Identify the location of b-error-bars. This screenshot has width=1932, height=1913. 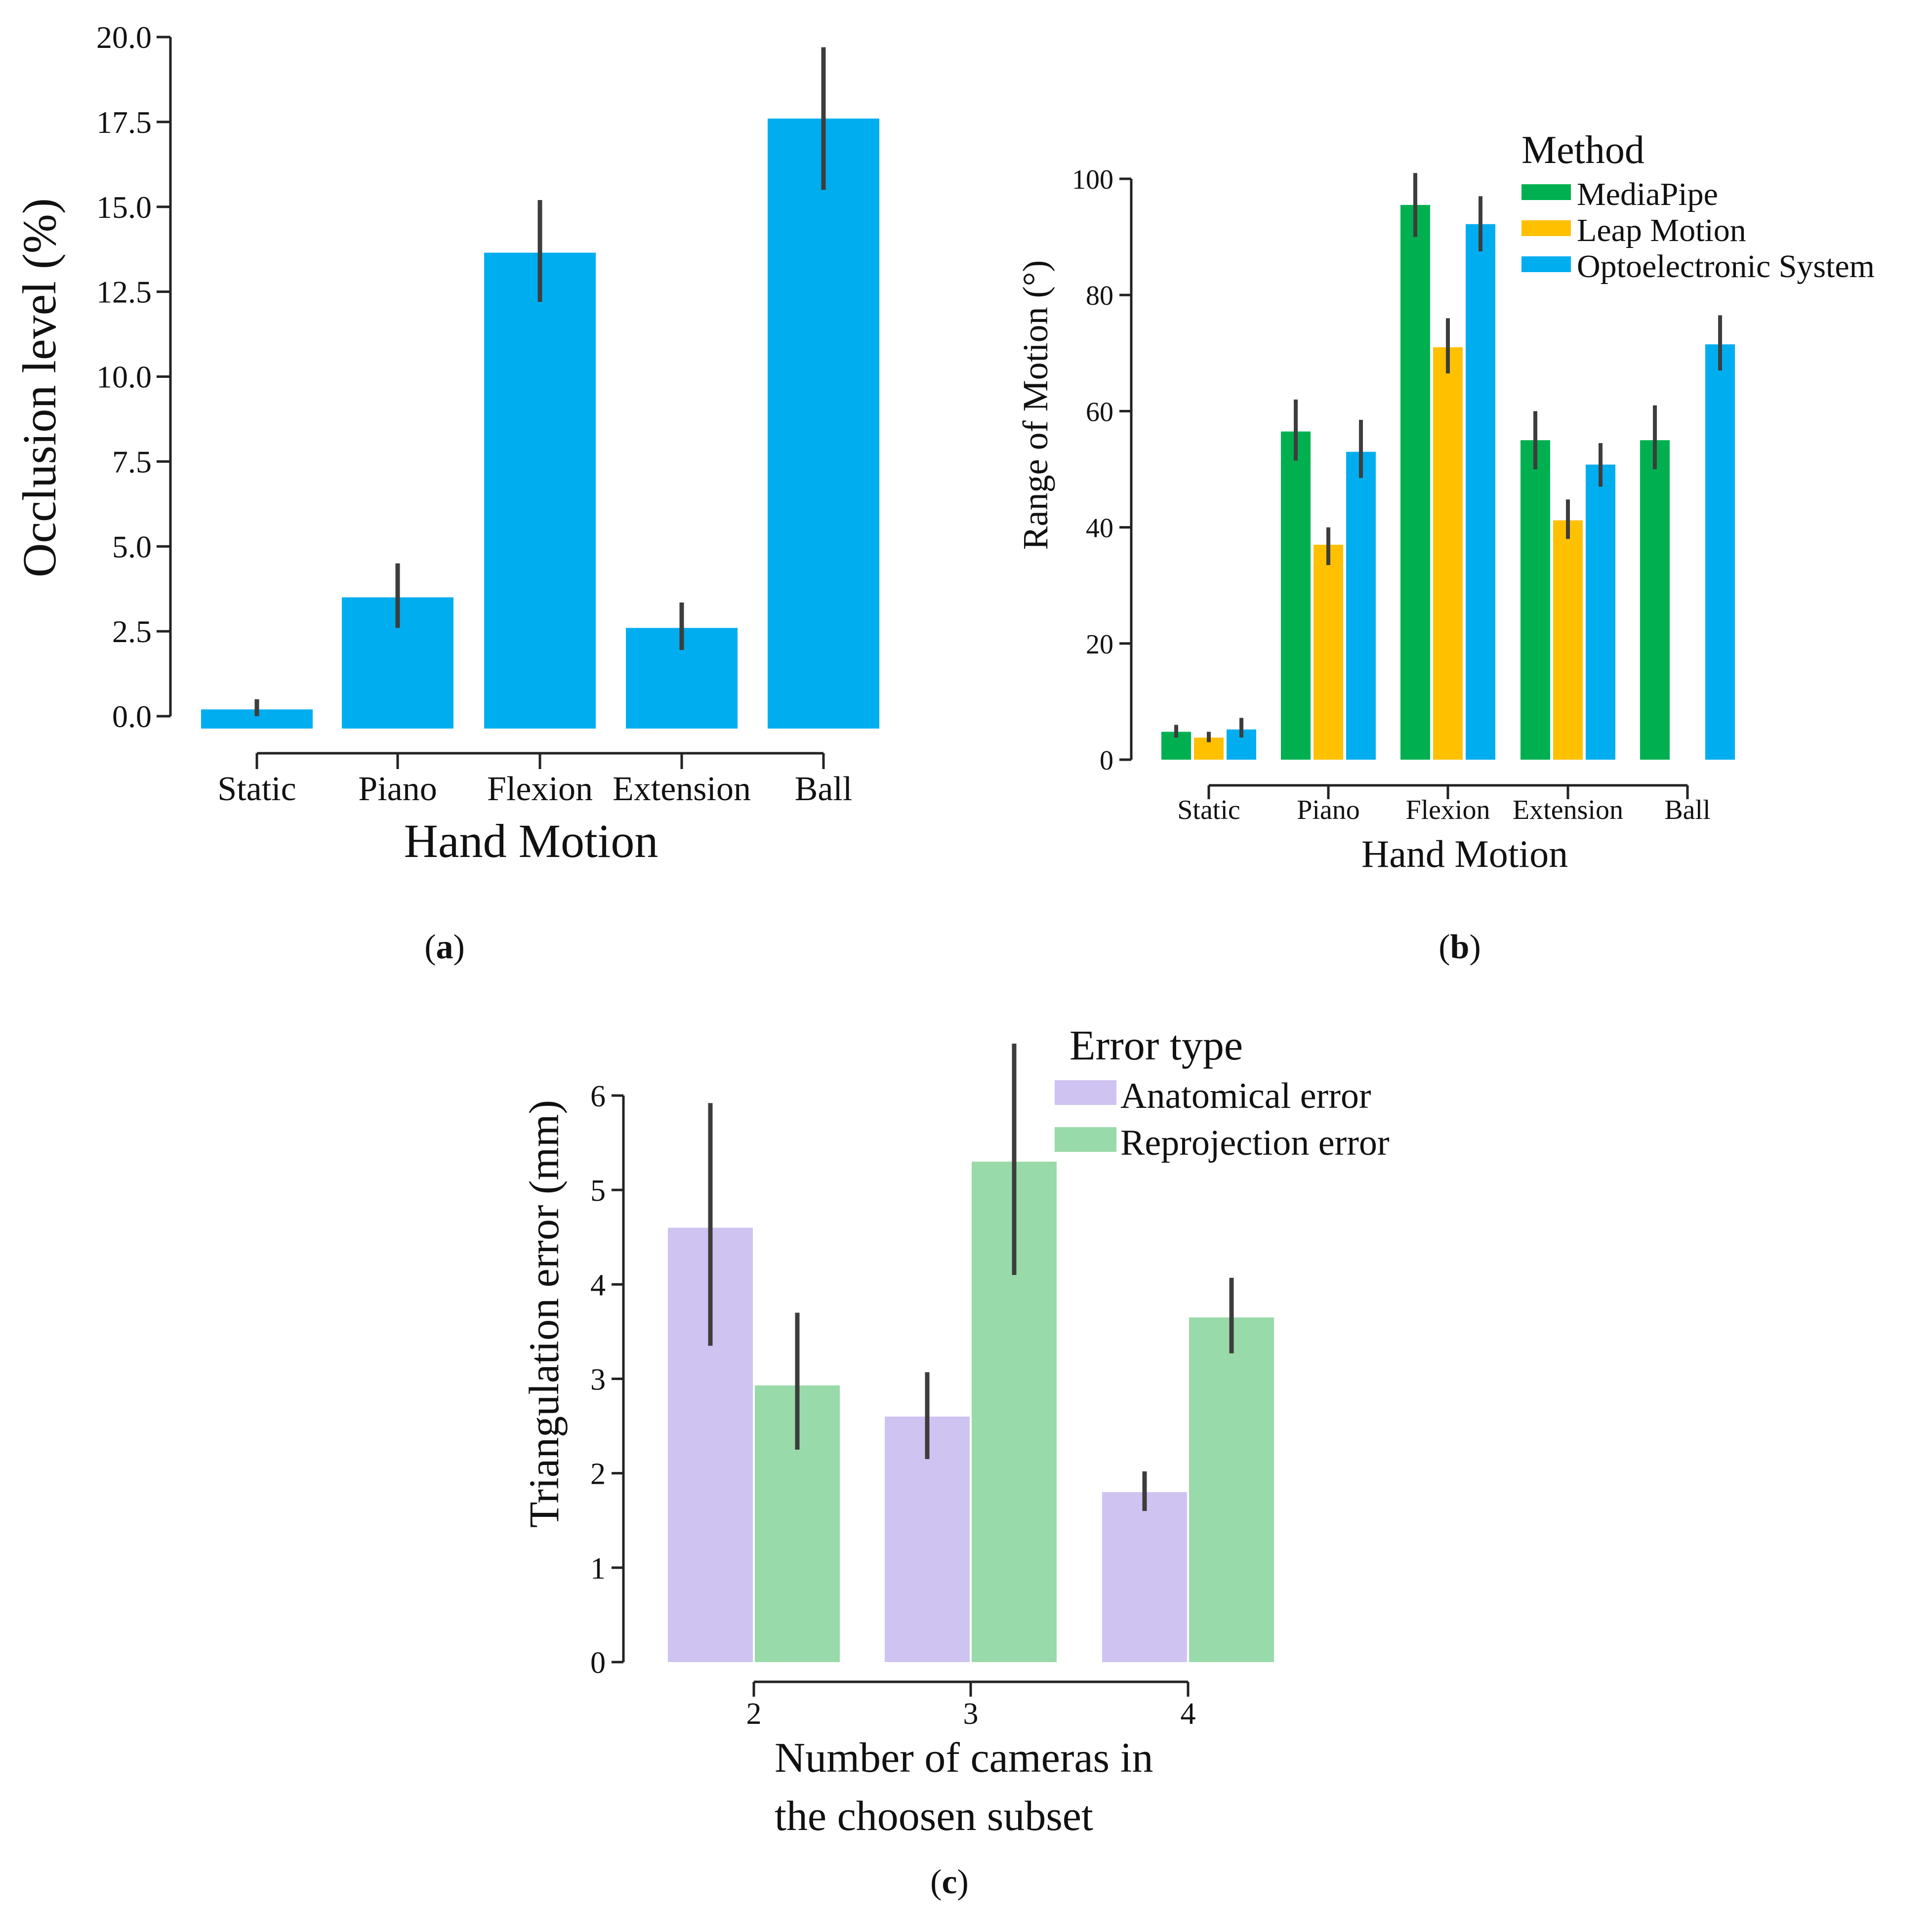
(1448, 457).